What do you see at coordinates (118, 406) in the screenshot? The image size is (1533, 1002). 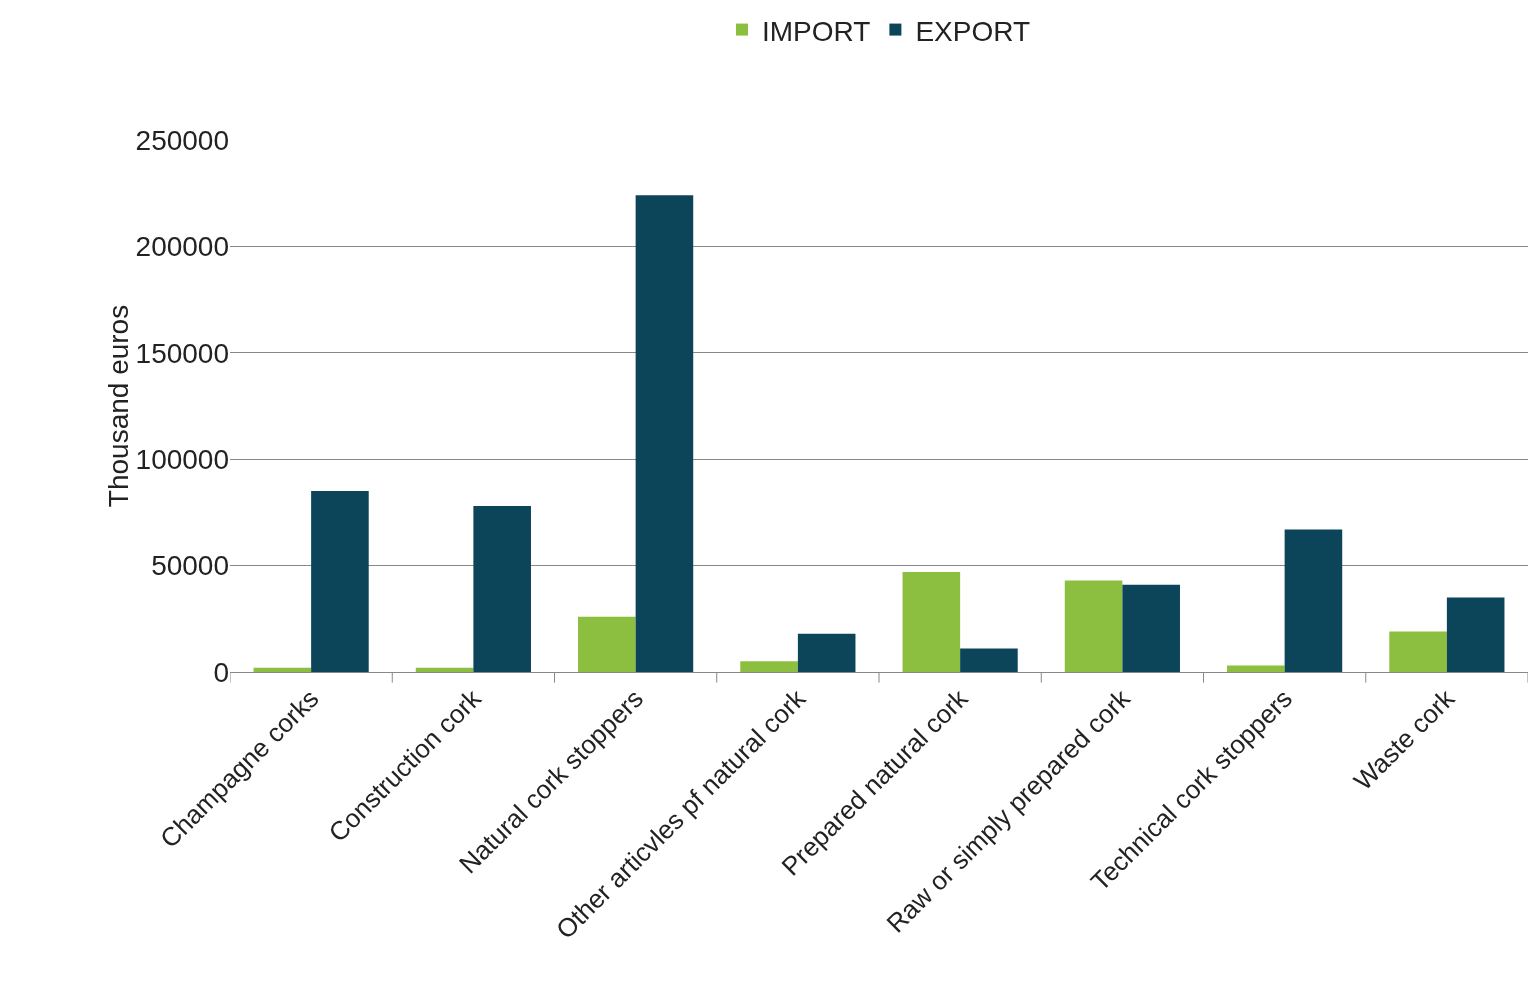 I see `y-axis-title: Thousand euros` at bounding box center [118, 406].